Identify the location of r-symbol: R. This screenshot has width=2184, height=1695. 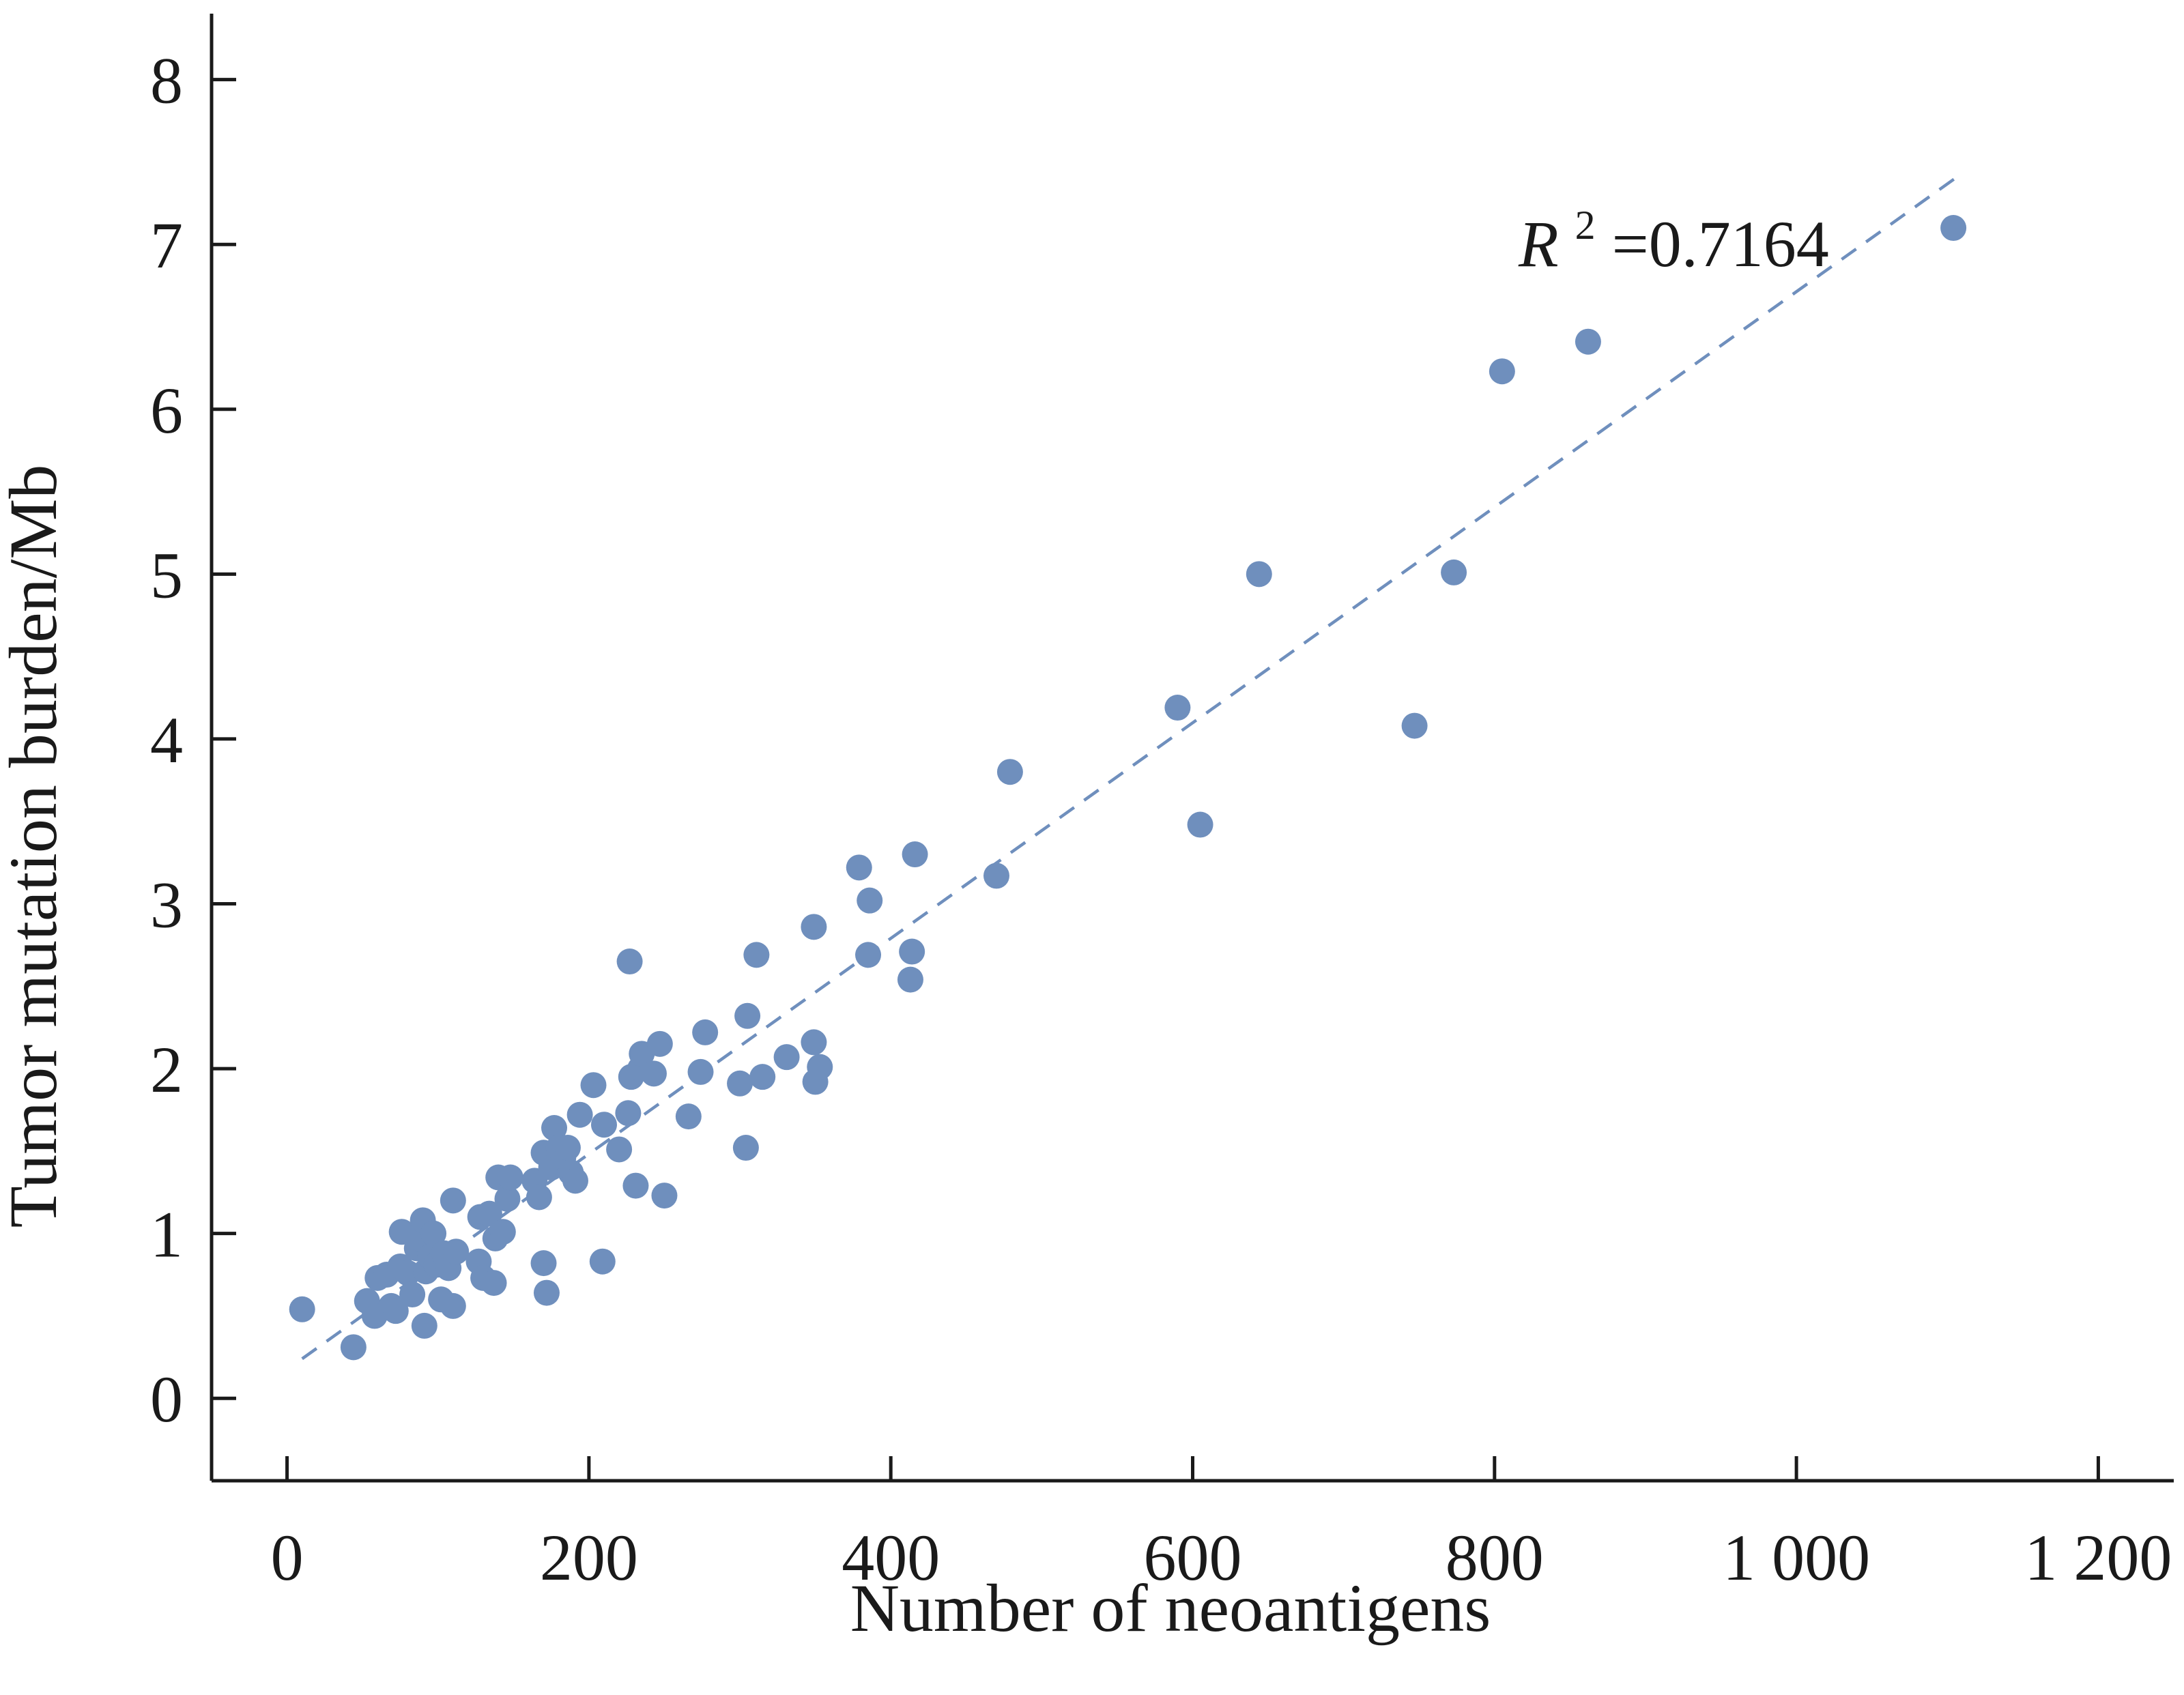
(1538, 243).